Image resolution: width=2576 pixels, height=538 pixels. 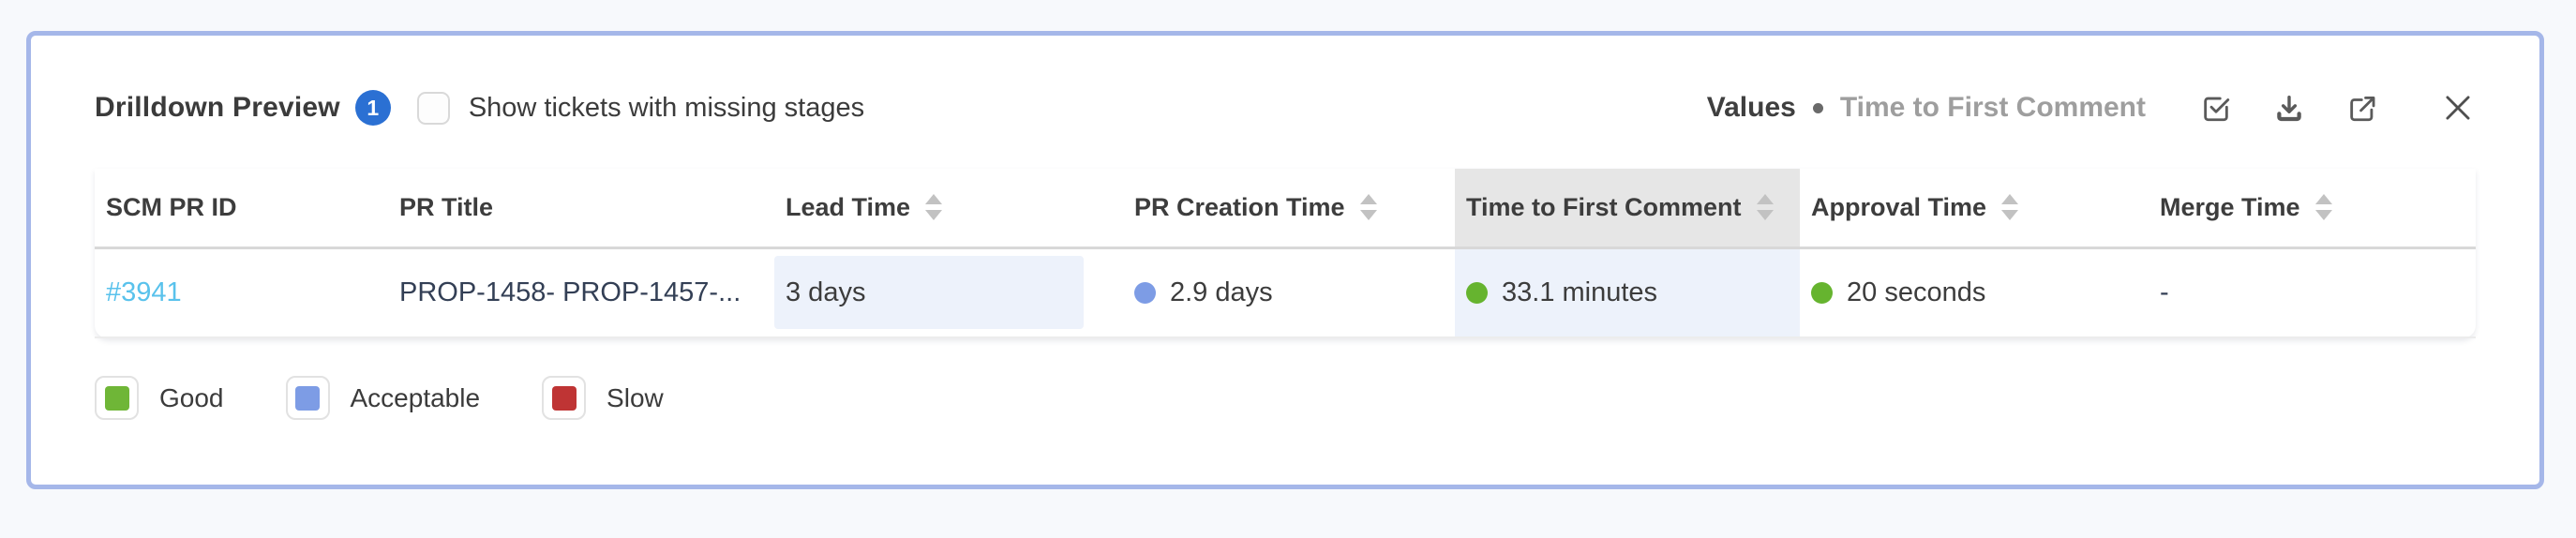 I want to click on dot-separator-icon, so click(x=1818, y=107).